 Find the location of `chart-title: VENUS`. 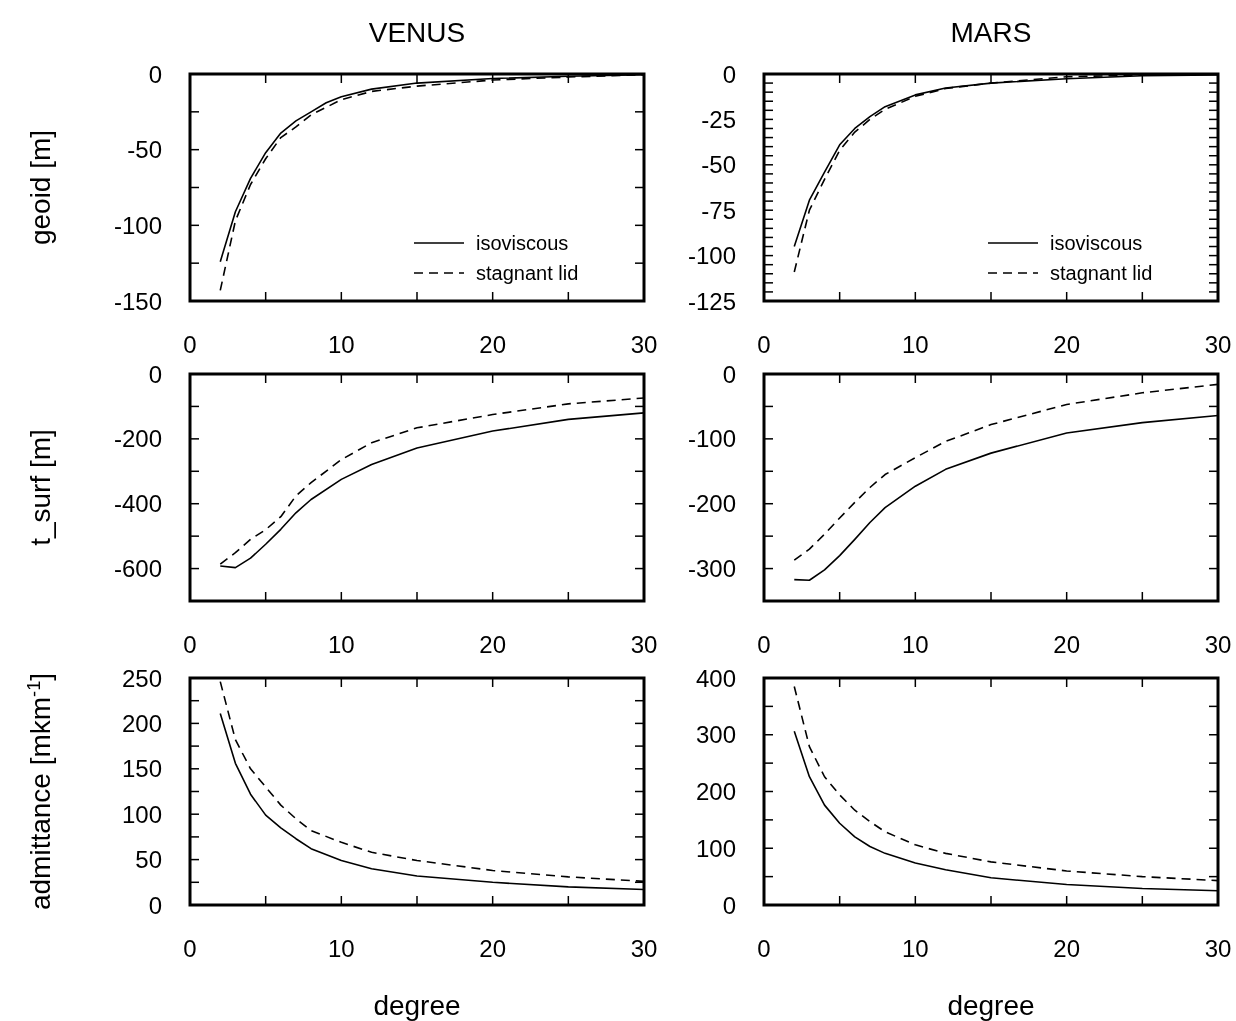

chart-title: VENUS is located at coordinates (417, 32).